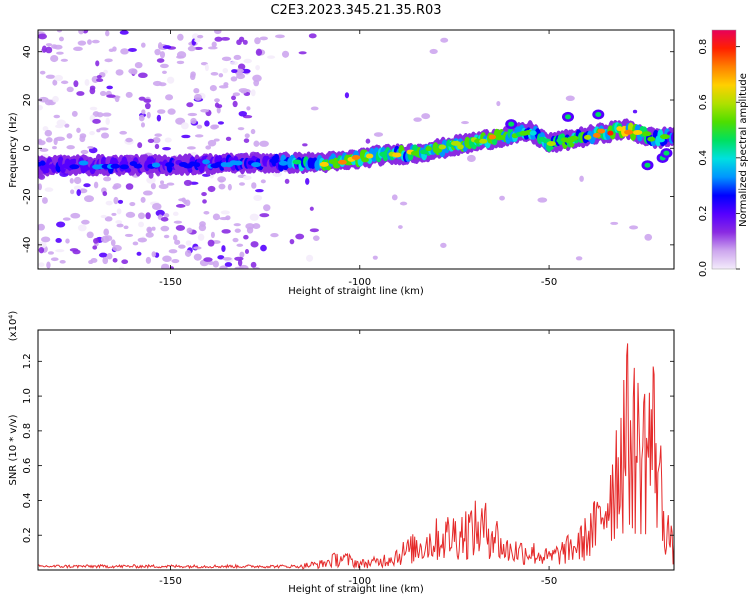  Describe the element at coordinates (511, 124) in the screenshot. I see `ridge-branch-core` at that location.